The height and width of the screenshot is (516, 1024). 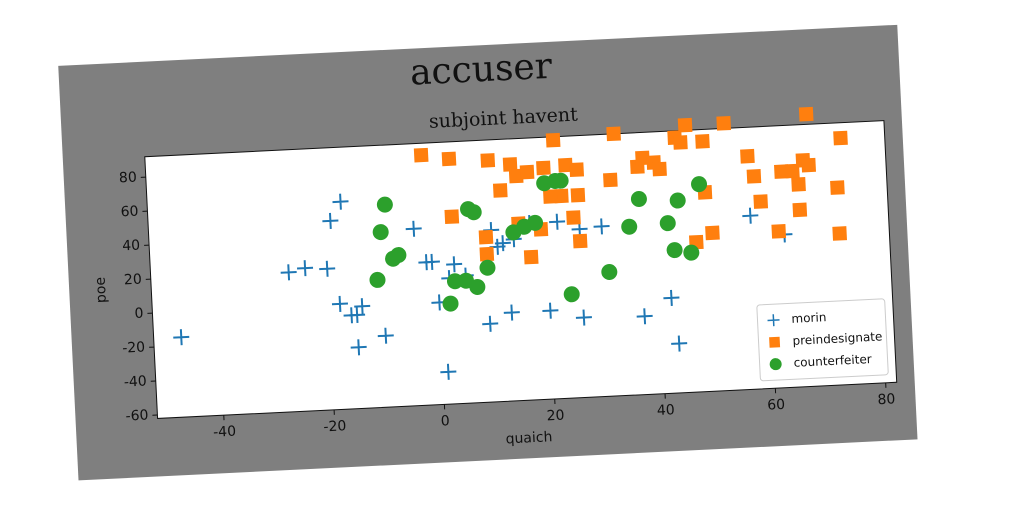 What do you see at coordinates (129, 212) in the screenshot?
I see `y-tick-label: 60` at bounding box center [129, 212].